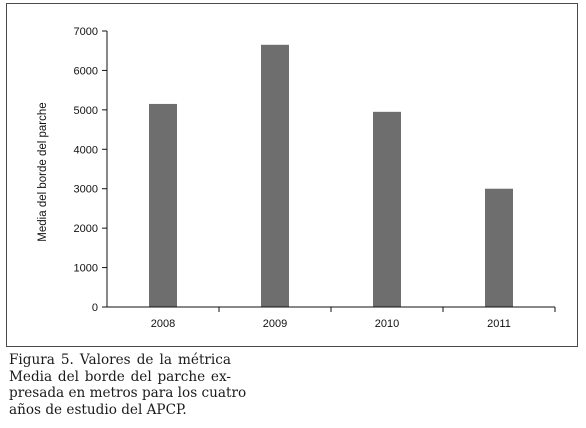 Image resolution: width=586 pixels, height=428 pixels. I want to click on caption-line-2: Media del borde del parche ex-, so click(120, 376).